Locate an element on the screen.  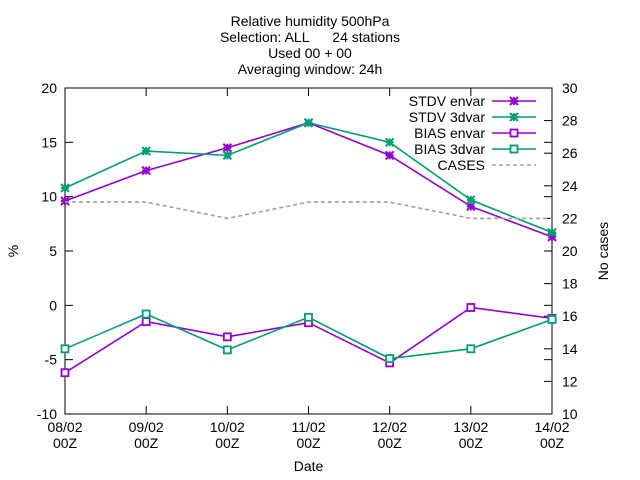
series-line is located at coordinates (308, 210).